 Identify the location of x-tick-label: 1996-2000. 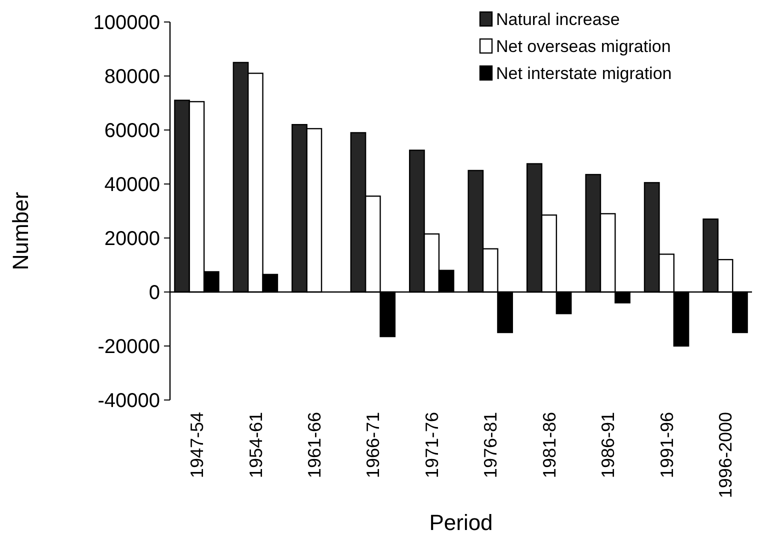
(726, 455).